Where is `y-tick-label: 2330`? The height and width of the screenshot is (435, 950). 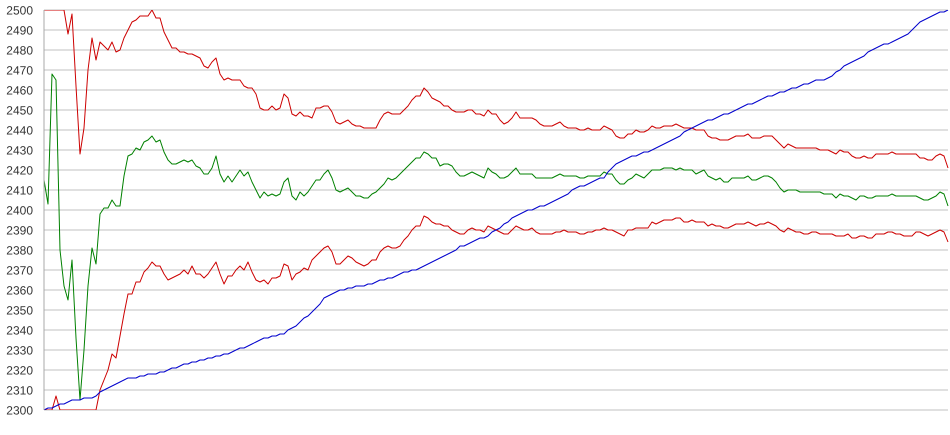
y-tick-label: 2330 is located at coordinates (20, 350).